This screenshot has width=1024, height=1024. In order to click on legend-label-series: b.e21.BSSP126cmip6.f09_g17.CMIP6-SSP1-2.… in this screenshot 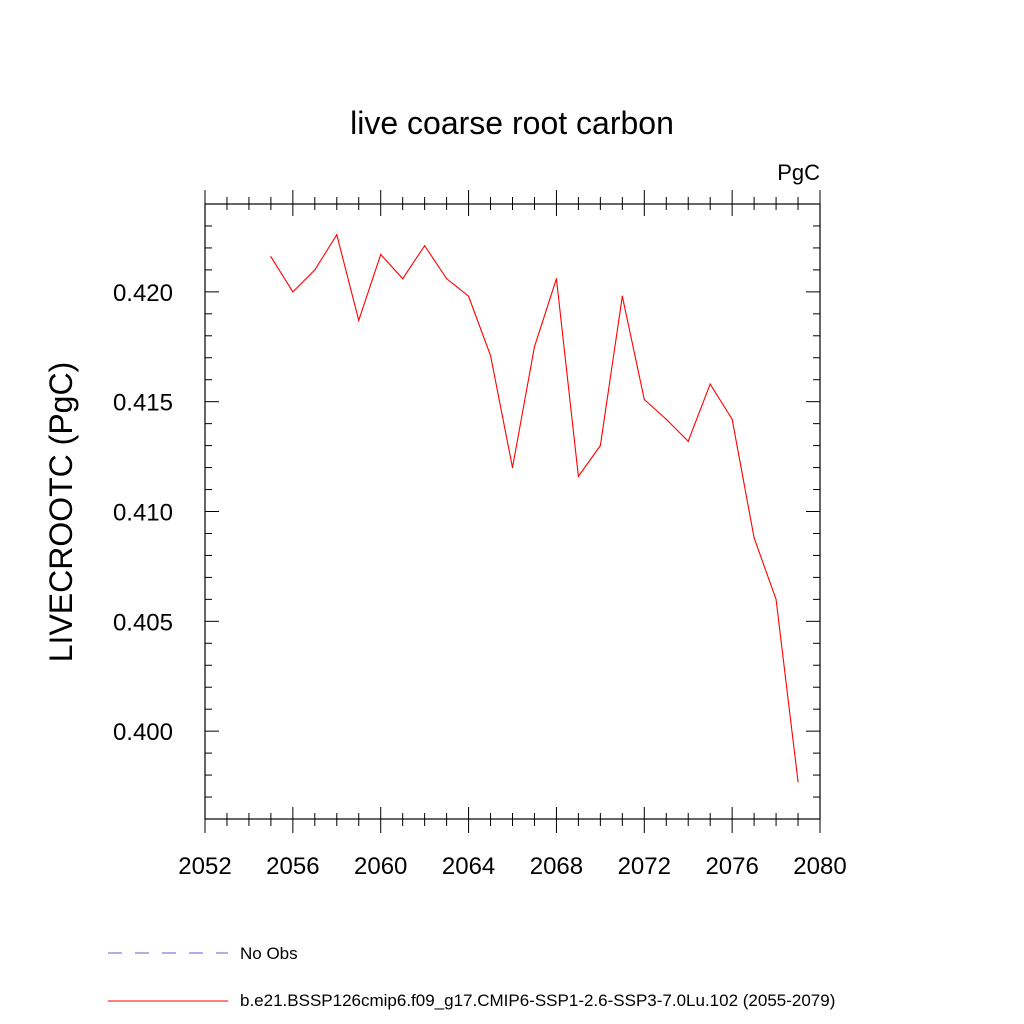, I will do `click(537, 1000)`.